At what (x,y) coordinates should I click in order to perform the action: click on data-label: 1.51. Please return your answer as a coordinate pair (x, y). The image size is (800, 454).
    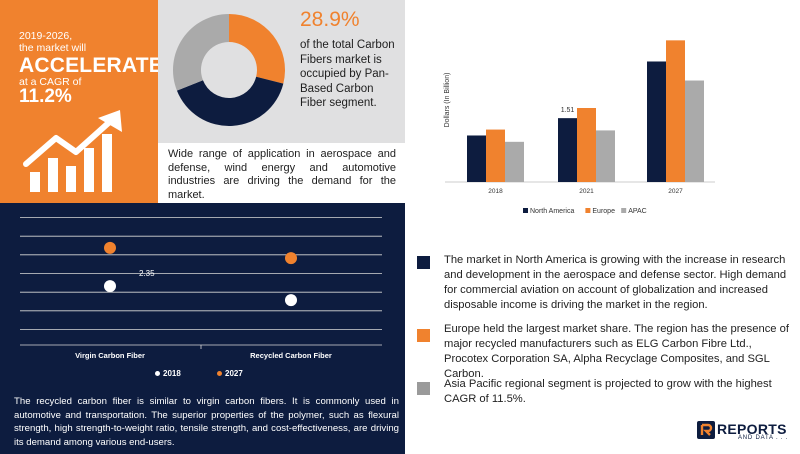
    Looking at the image, I should click on (568, 110).